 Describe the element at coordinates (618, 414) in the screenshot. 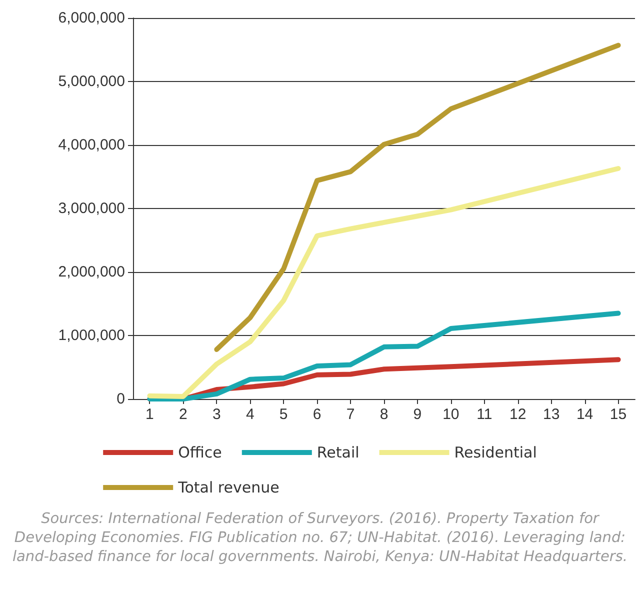

I see `x-tick-label: 15` at that location.